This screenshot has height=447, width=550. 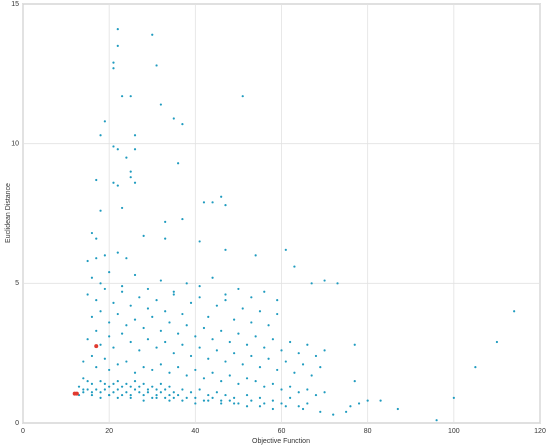 What do you see at coordinates (17, 423) in the screenshot?
I see `y-tick-label: 0` at bounding box center [17, 423].